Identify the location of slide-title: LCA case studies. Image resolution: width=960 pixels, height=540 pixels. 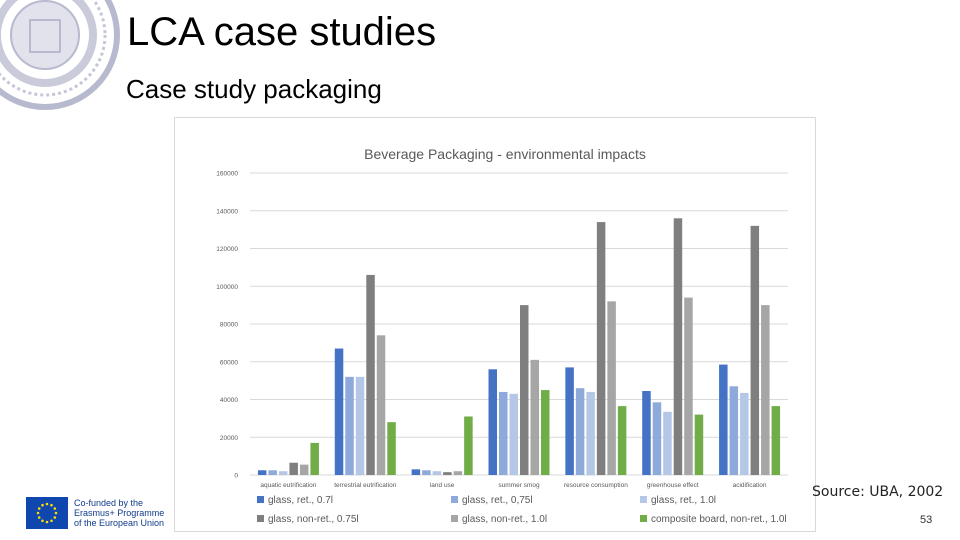
(282, 32).